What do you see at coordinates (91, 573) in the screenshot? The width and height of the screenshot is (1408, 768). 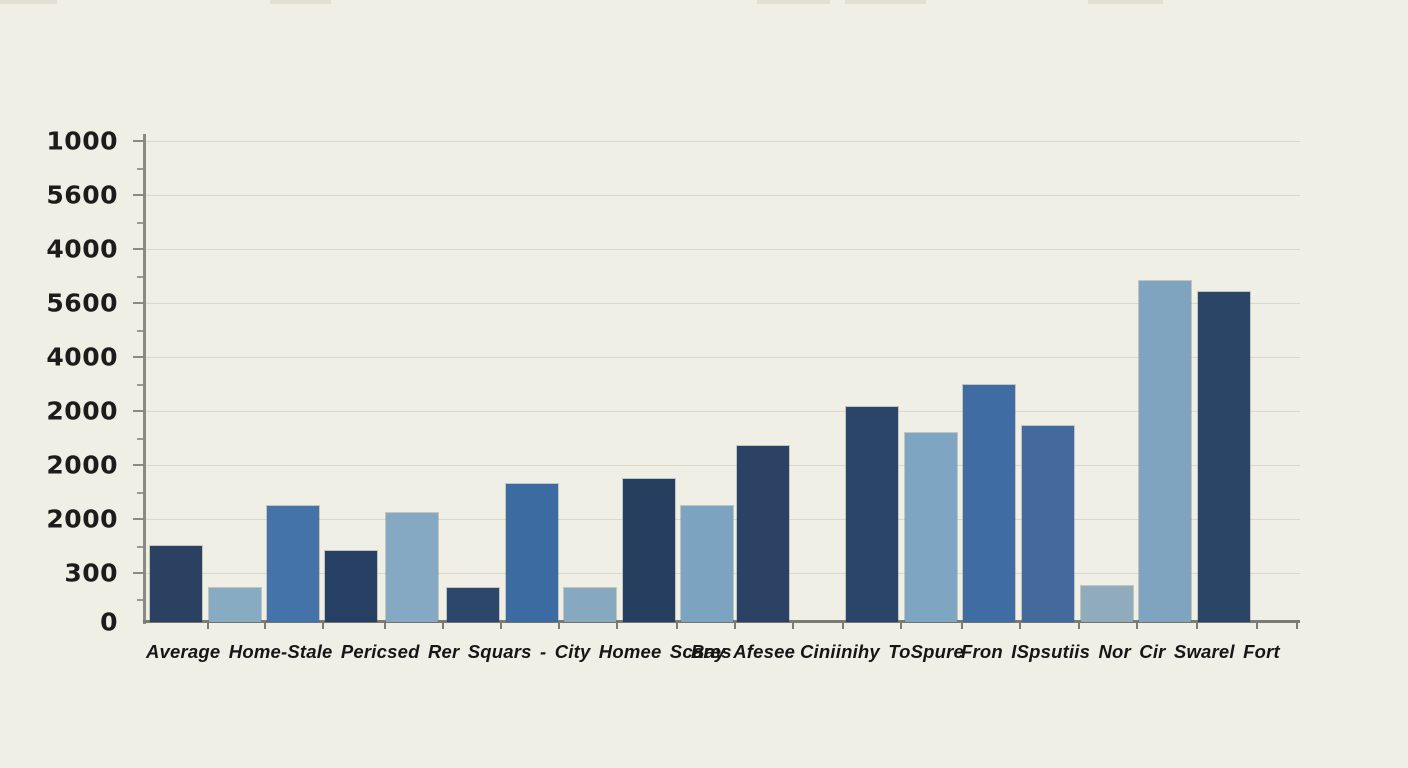 I see `y-axis-tick-label: 300` at bounding box center [91, 573].